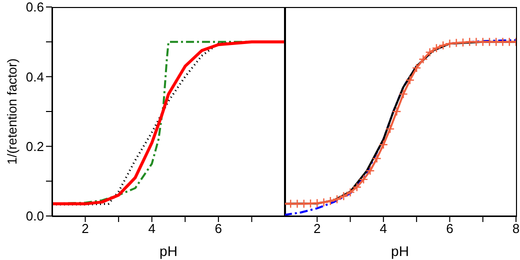 The width and height of the screenshot is (520, 260). What do you see at coordinates (12, 111) in the screenshot?
I see `y-axis-title: 1/(retention factor)` at bounding box center [12, 111].